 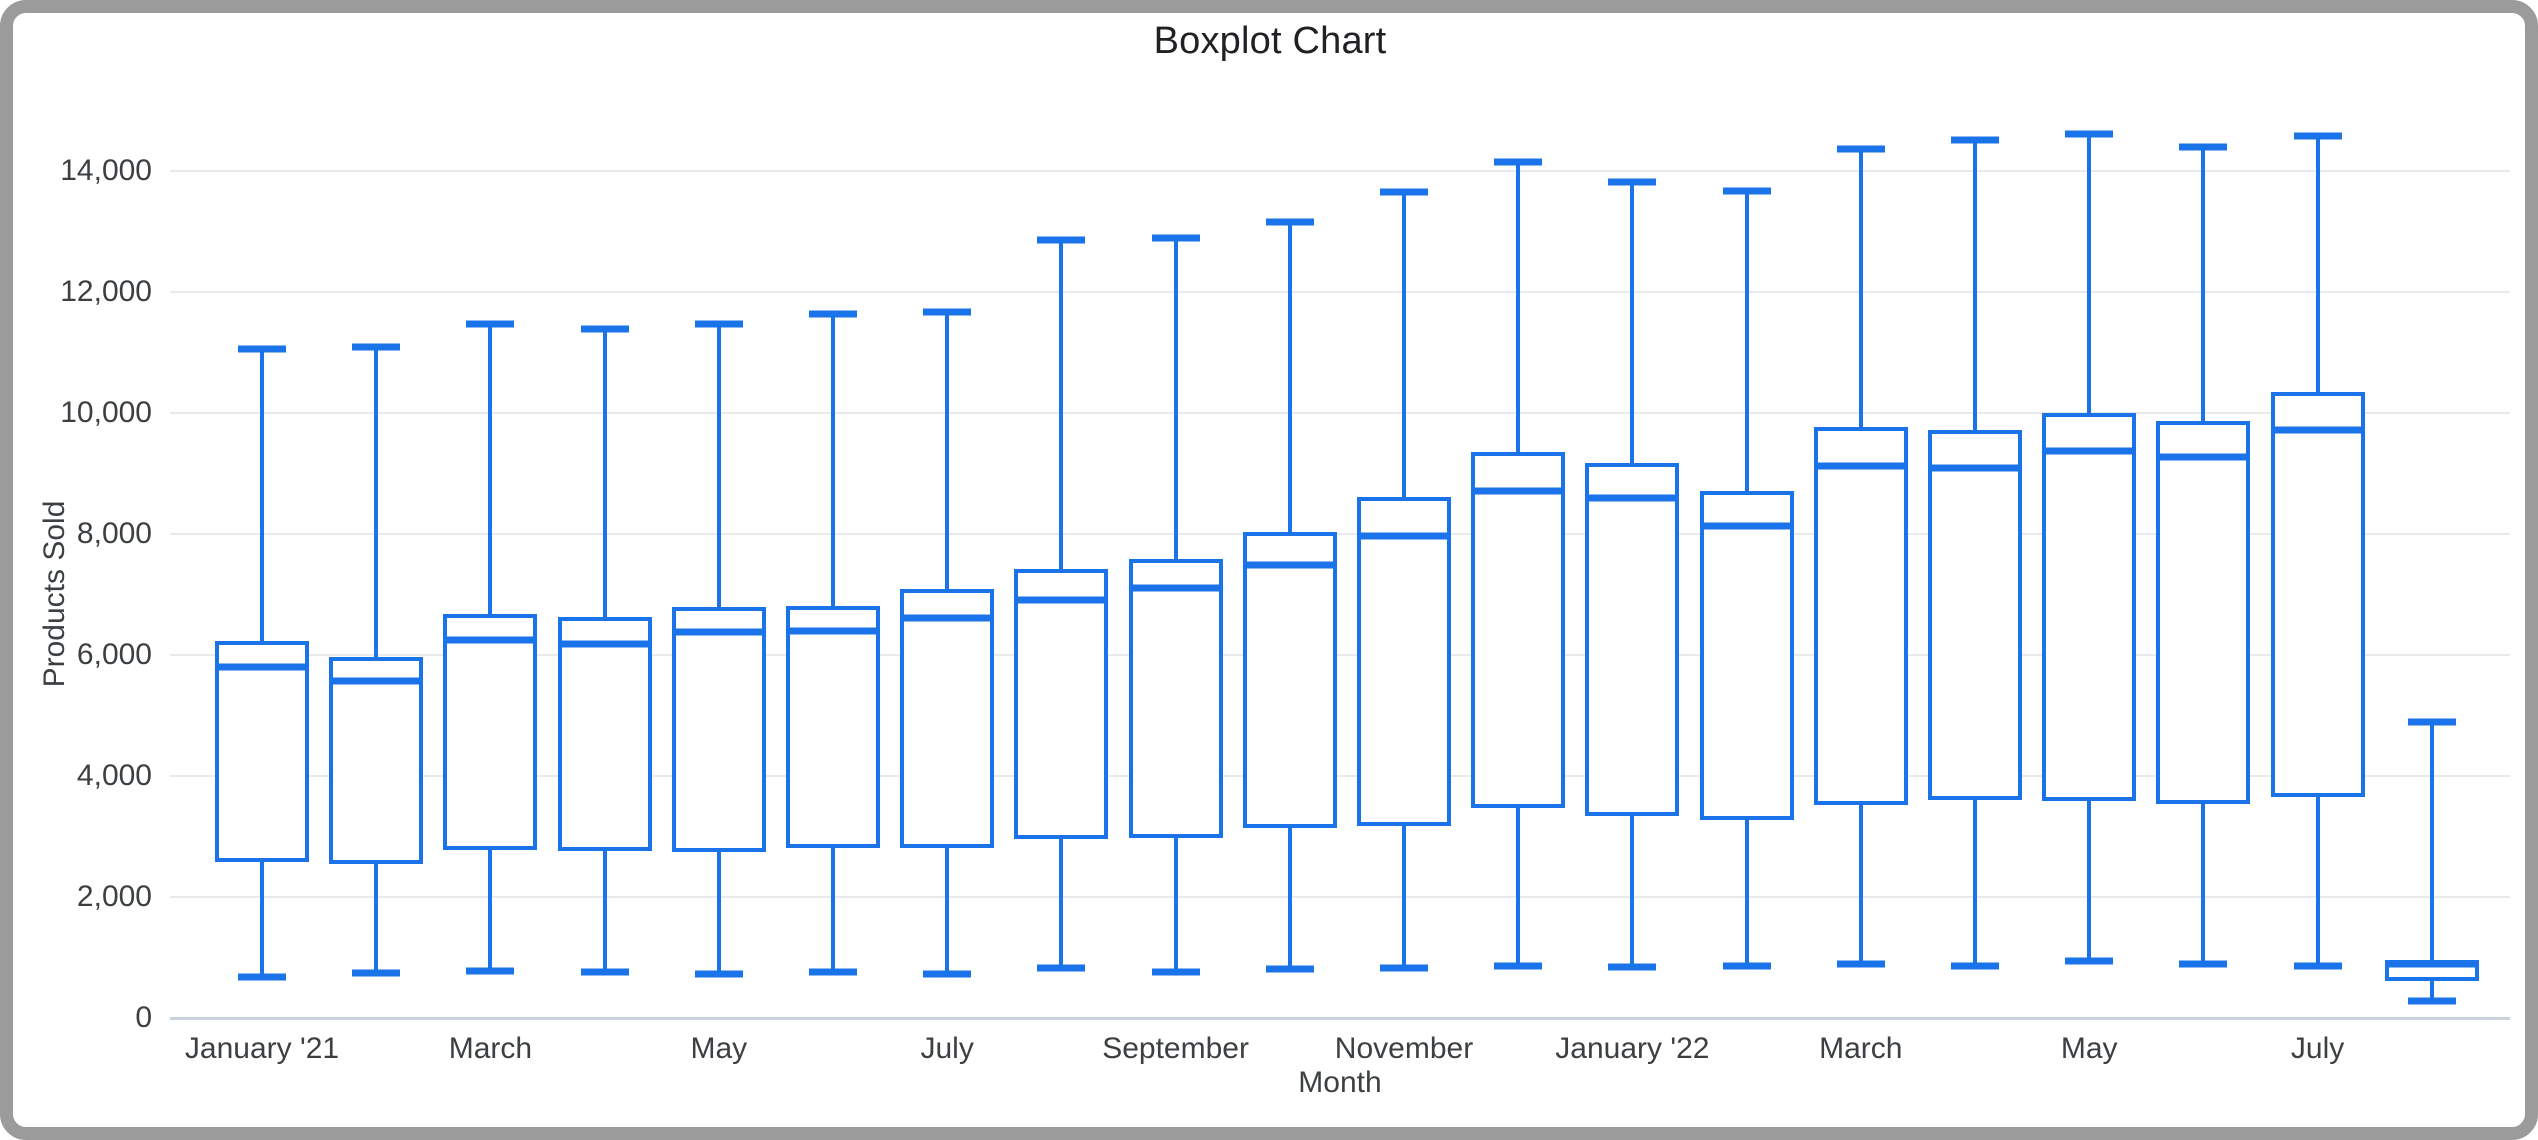 What do you see at coordinates (106, 170) in the screenshot?
I see `y-tick-label-14,000: 14,000` at bounding box center [106, 170].